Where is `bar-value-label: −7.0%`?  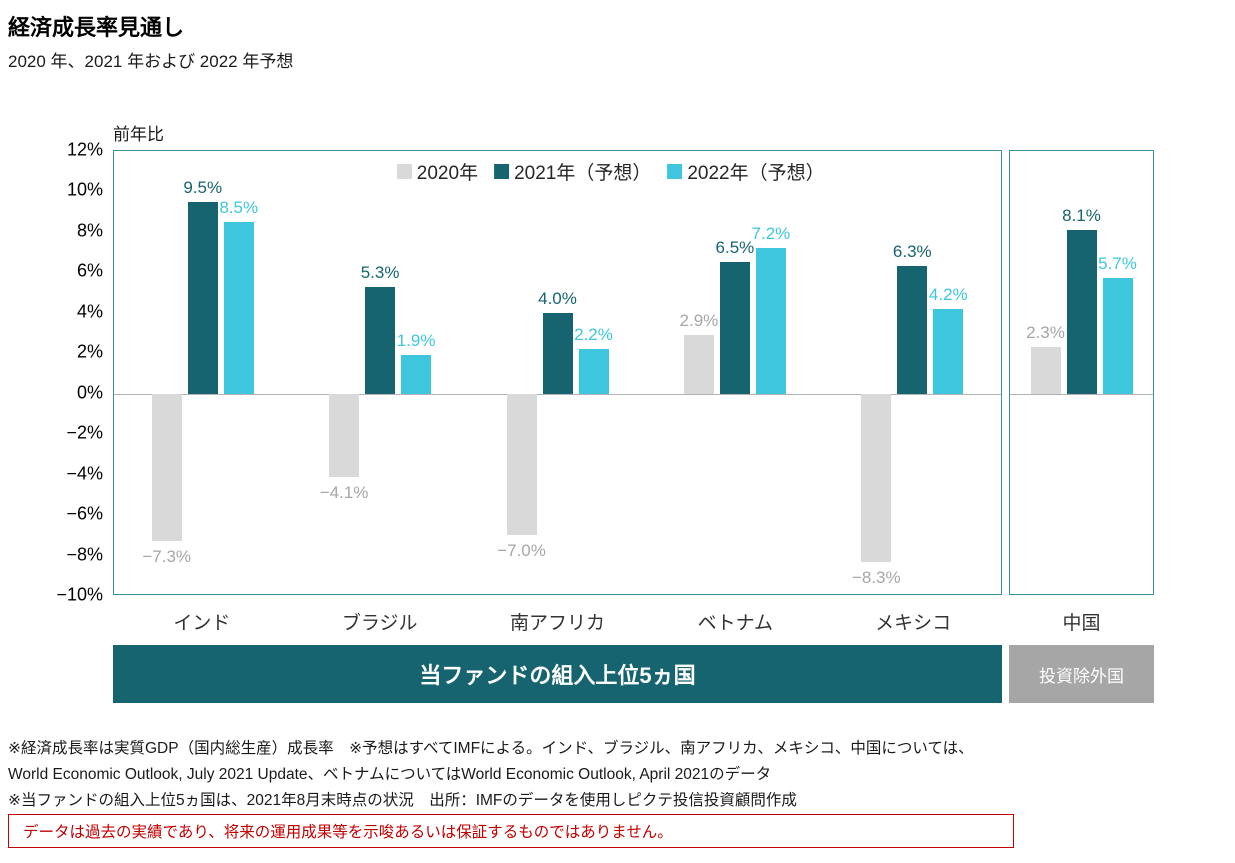
bar-value-label: −7.0% is located at coordinates (521, 551).